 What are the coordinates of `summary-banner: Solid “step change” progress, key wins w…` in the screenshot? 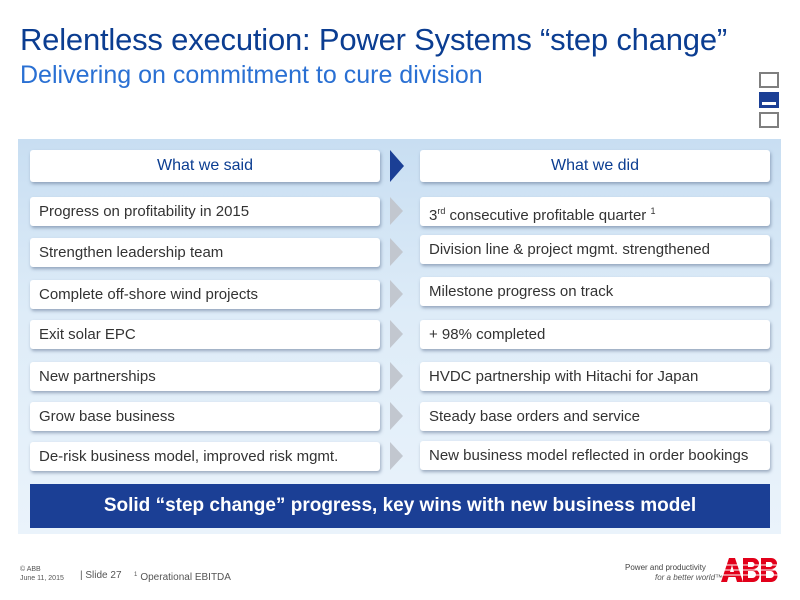 It's located at (400, 506).